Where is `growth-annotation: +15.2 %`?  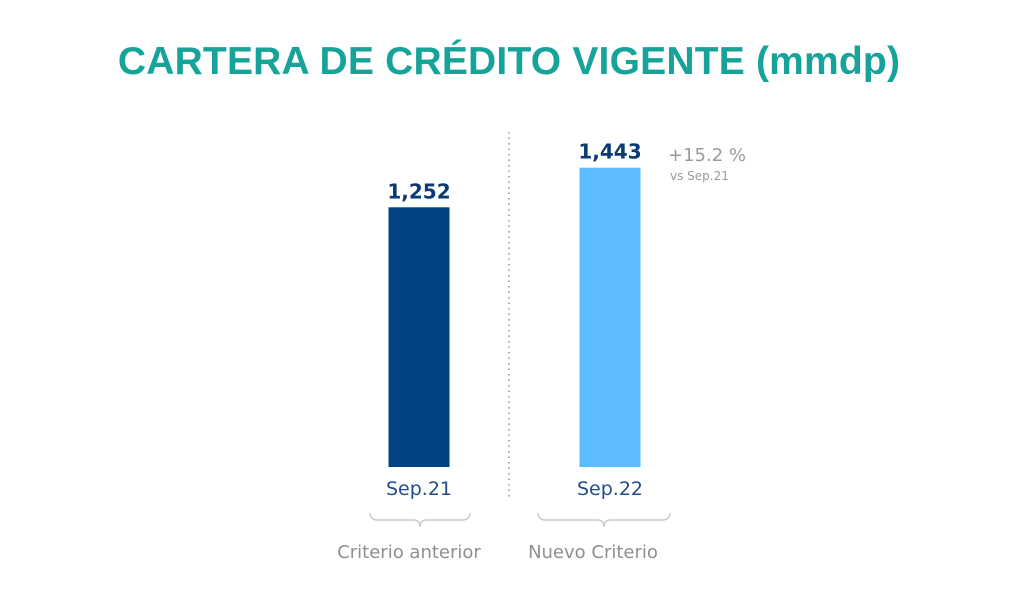 growth-annotation: +15.2 % is located at coordinates (707, 155).